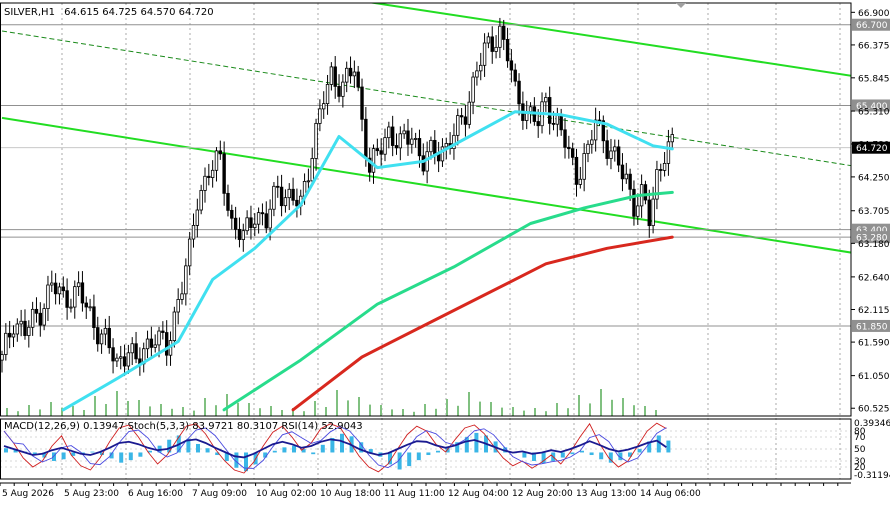 The height and width of the screenshot is (507, 890). Describe the element at coordinates (860, 450) in the screenshot. I see `indicator-scale-label: 50` at that location.